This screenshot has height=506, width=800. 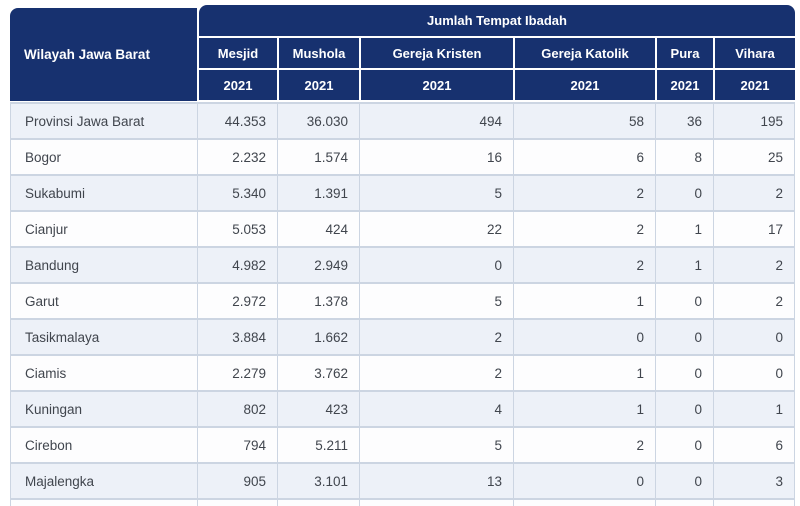 I want to click on year-headers-row: 2021 2021 2021 2021 2021 2021, so click(x=497, y=85).